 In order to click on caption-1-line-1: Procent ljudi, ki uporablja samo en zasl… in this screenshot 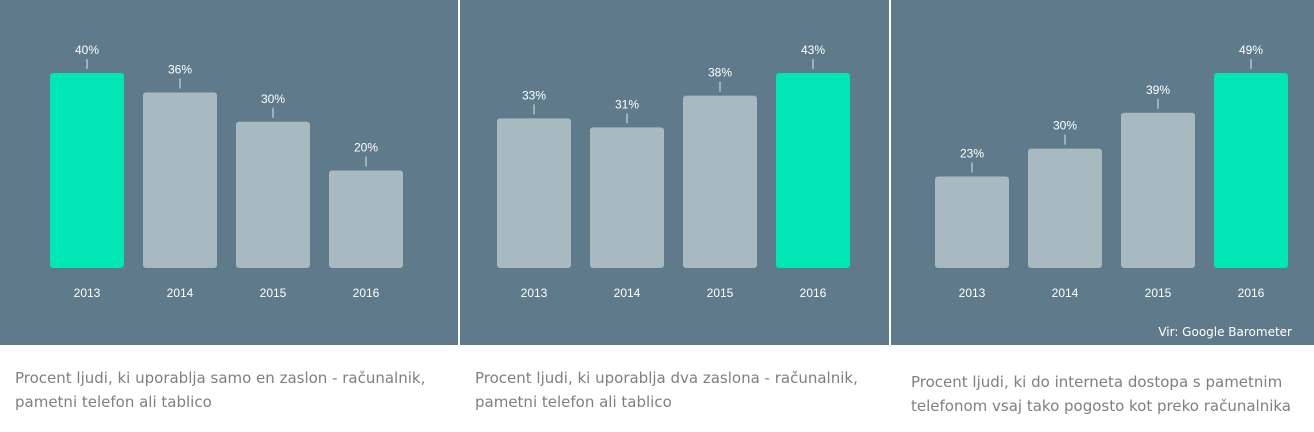, I will do `click(220, 378)`.